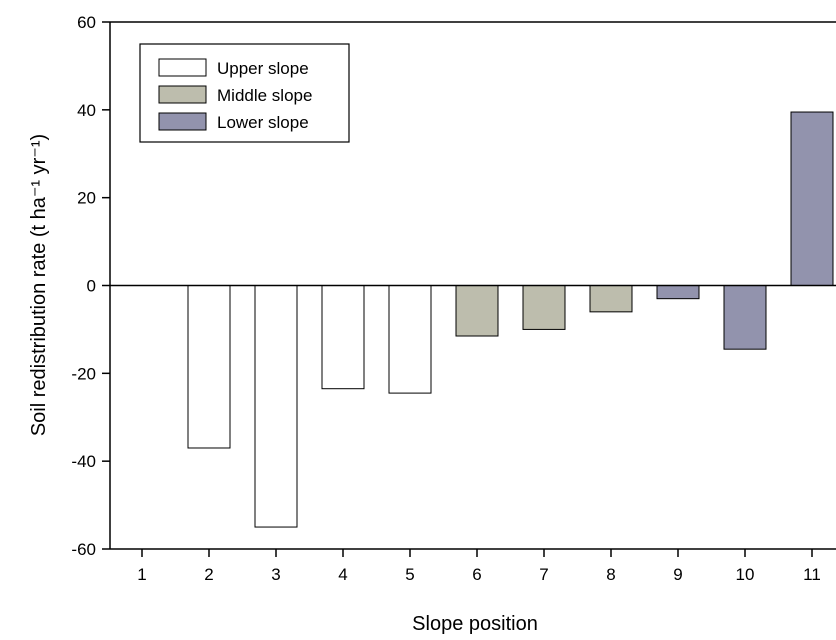  Describe the element at coordinates (86, 22) in the screenshot. I see `y-tick-label: 60` at that location.